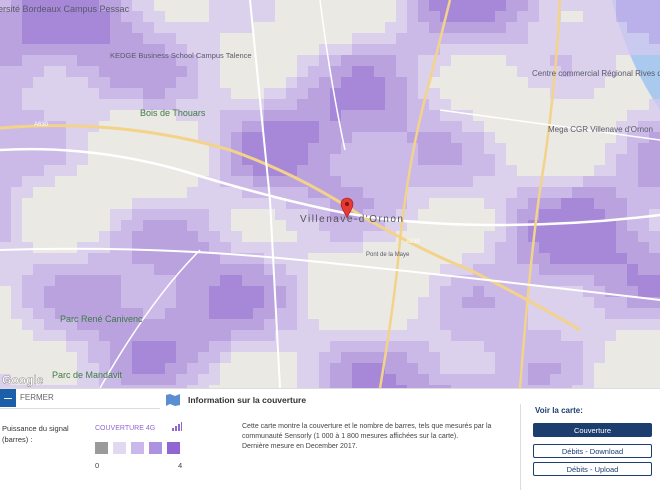 The width and height of the screenshot is (660, 490). I want to click on view-button: Couverture, so click(592, 430).